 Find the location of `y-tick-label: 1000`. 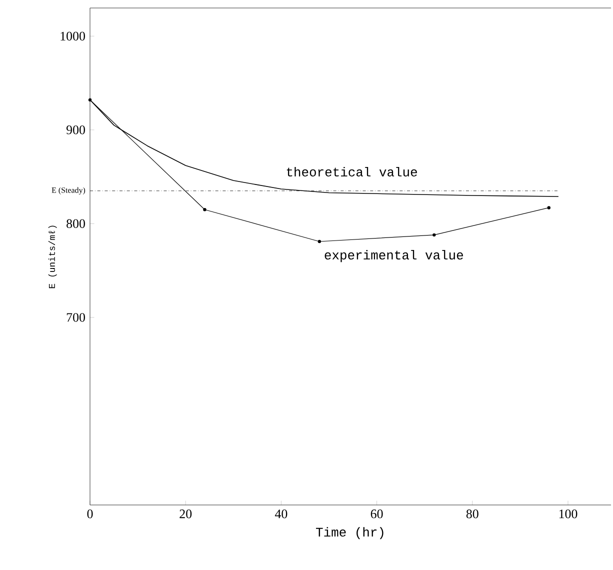

y-tick-label: 1000 is located at coordinates (72, 36).